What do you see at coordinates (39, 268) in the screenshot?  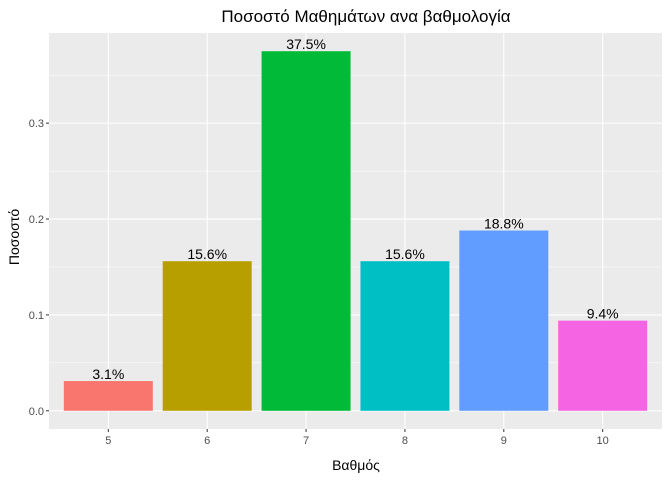 I see `y-axis: 0.0 0.1 0.2 0.3` at bounding box center [39, 268].